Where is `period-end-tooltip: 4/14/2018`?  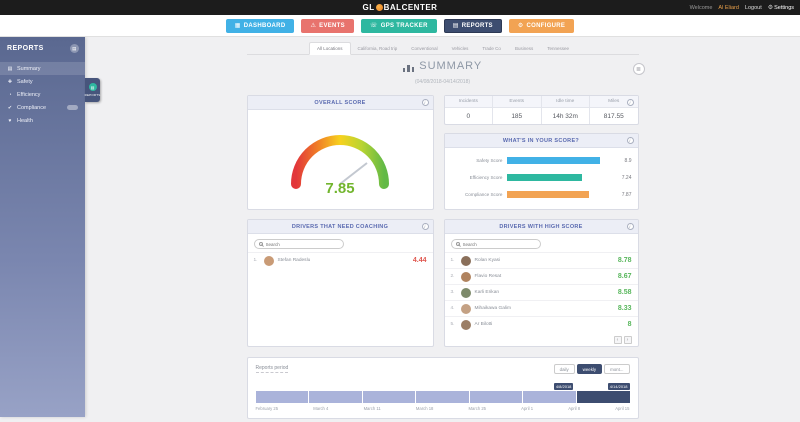
period-end-tooltip: 4/14/2018 is located at coordinates (618, 386).